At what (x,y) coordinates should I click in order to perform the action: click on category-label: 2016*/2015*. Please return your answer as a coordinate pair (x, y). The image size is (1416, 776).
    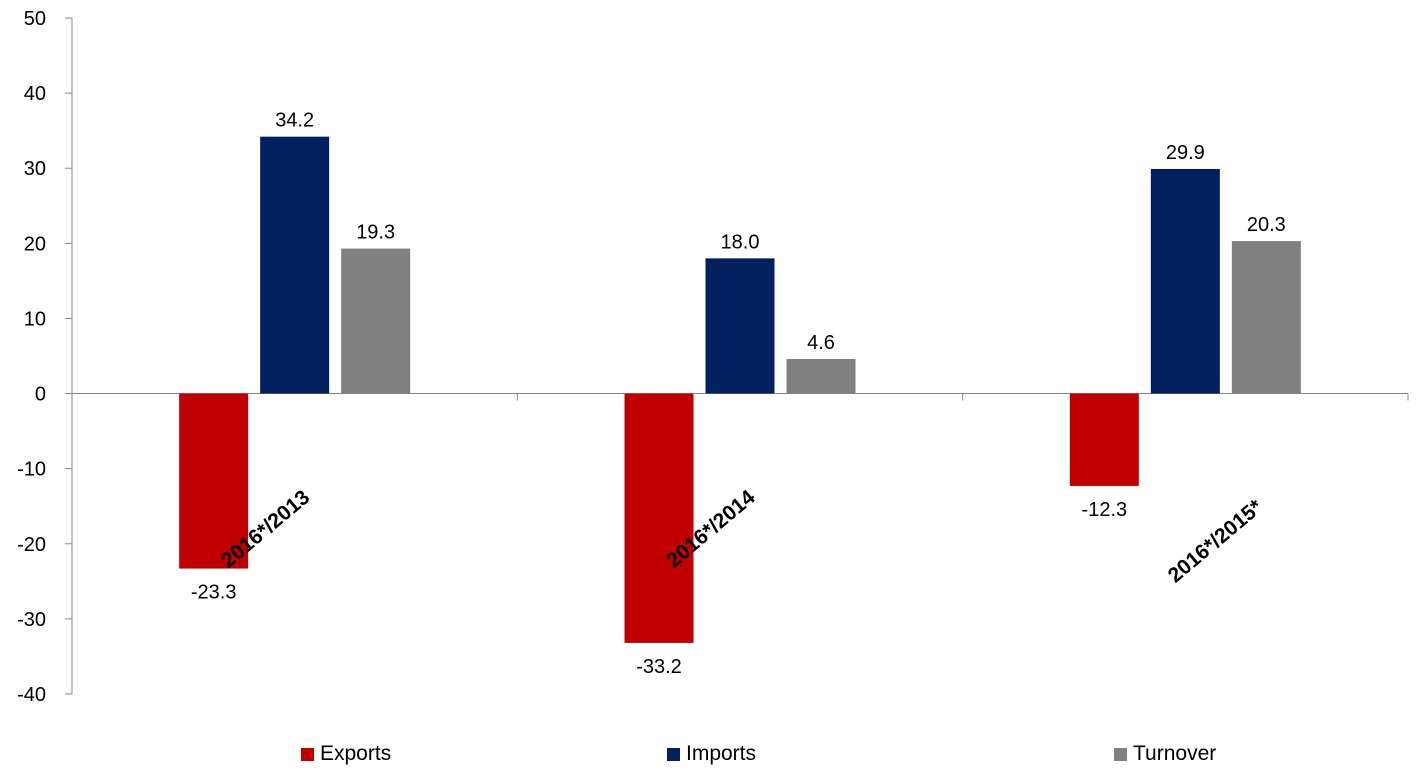
    Looking at the image, I should click on (1216, 541).